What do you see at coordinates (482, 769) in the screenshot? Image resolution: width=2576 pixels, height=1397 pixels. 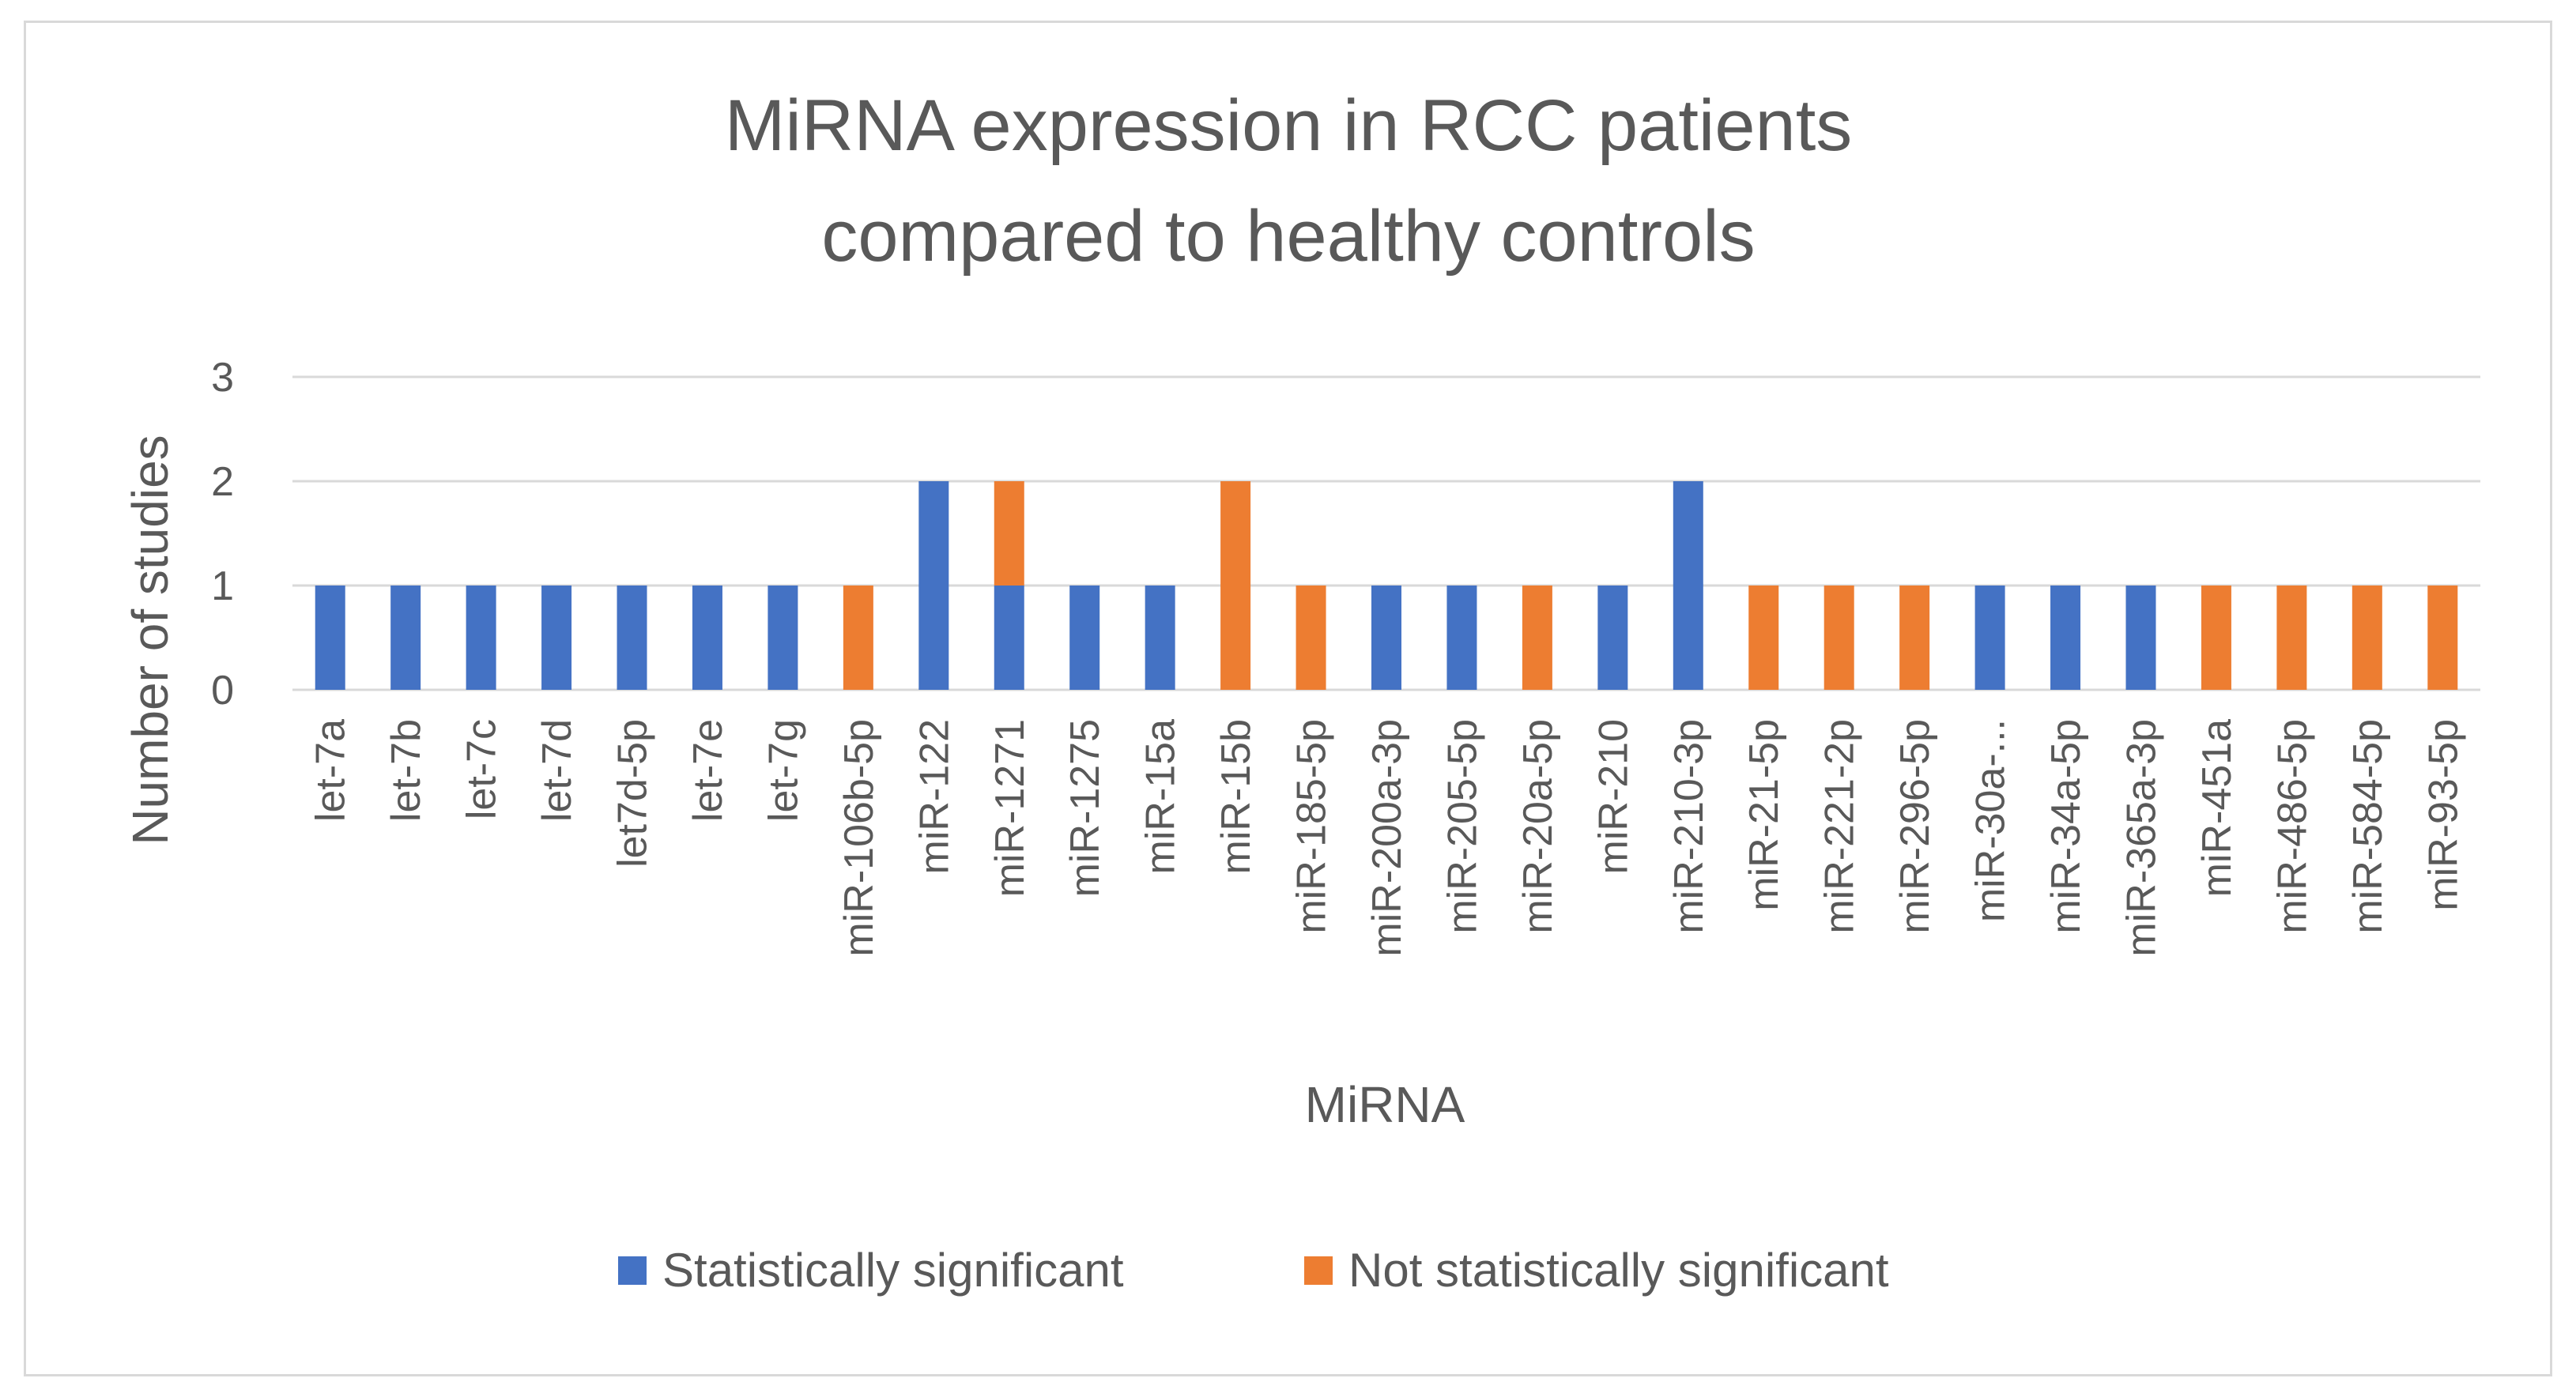 I see `x-tick-label: let-7c` at bounding box center [482, 769].